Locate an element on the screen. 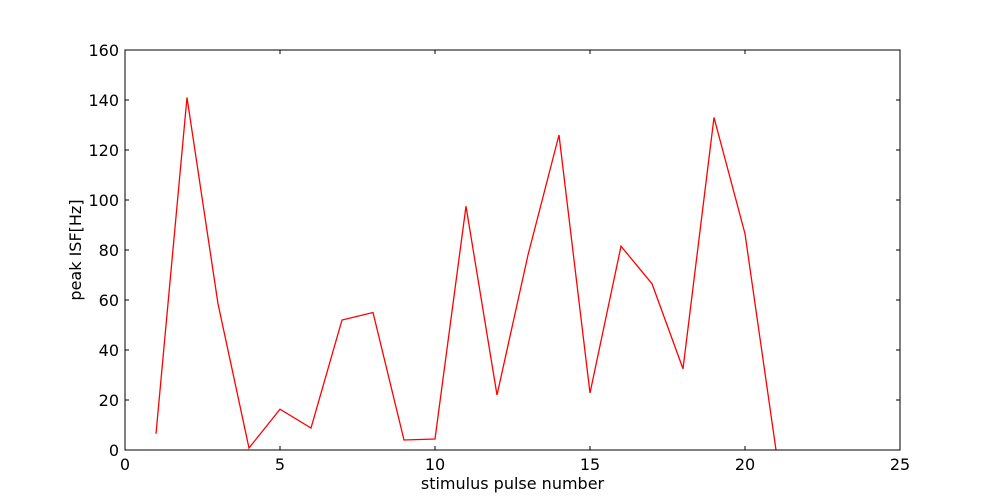 The image size is (1000, 500). y-tick-label: 20 is located at coordinates (109, 400).